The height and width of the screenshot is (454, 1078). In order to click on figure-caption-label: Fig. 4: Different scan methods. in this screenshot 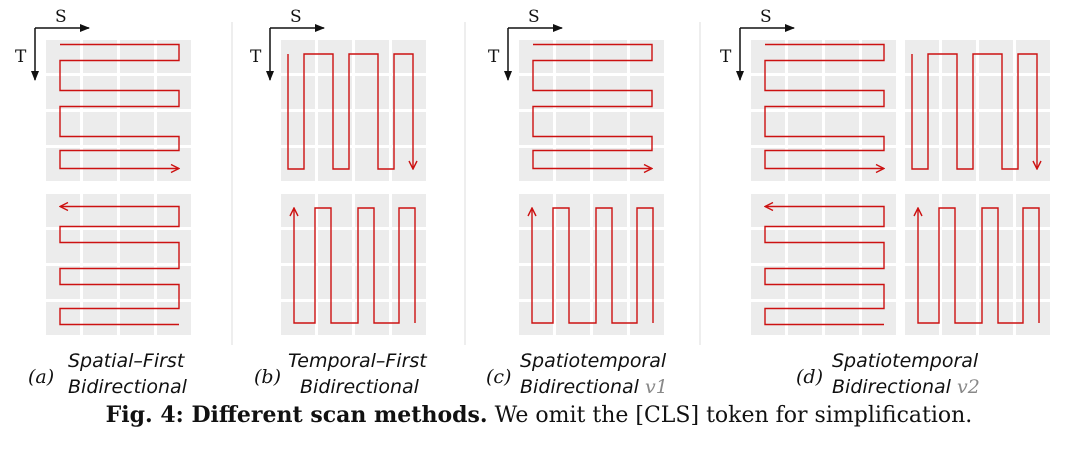, I will do `click(296, 415)`.